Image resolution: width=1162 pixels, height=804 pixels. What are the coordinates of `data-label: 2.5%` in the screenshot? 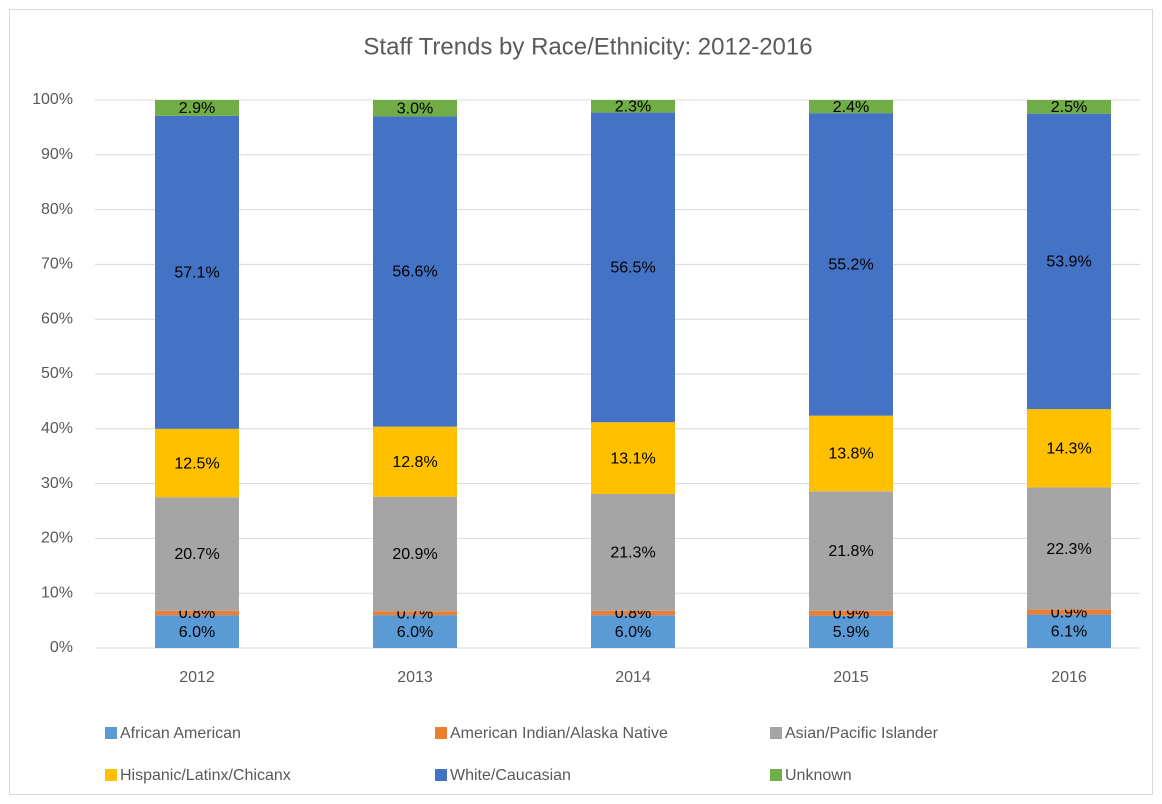 It's located at (1069, 107).